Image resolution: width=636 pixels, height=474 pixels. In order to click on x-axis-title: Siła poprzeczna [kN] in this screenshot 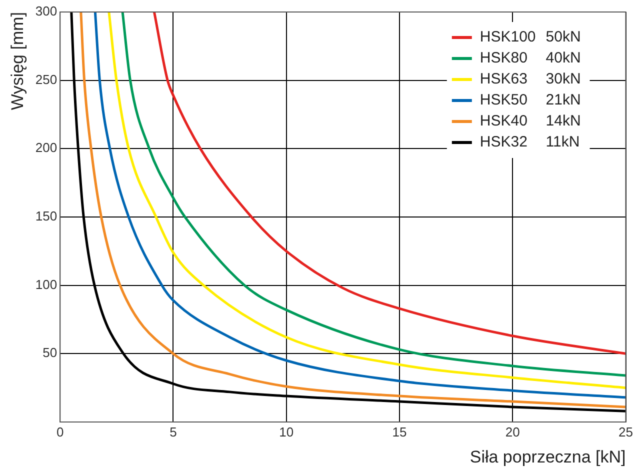, I will do `click(548, 456)`.